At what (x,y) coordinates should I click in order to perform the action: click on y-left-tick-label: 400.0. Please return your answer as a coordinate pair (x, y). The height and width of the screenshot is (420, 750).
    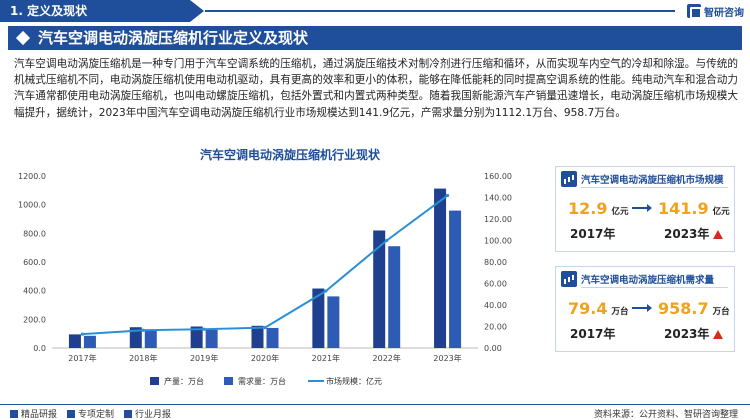
    Looking at the image, I should click on (34, 291).